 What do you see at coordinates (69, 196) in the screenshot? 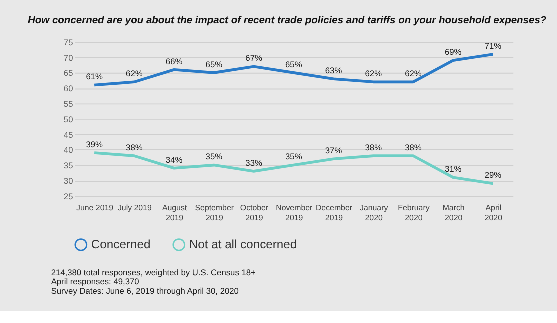
I see `y-tick-label: 25` at bounding box center [69, 196].